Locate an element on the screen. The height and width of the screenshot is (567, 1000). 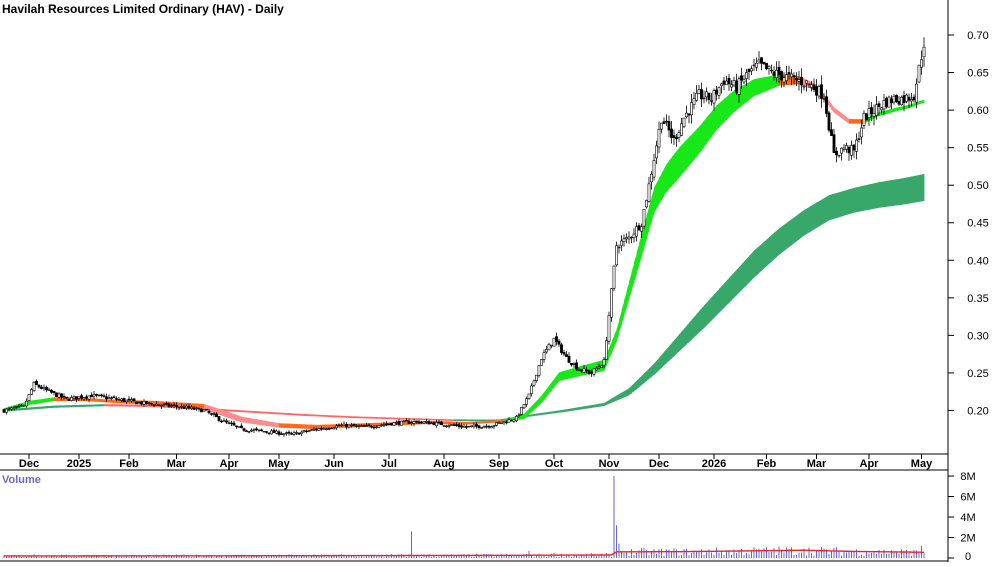
time-tick-label: Mar is located at coordinates (817, 464).